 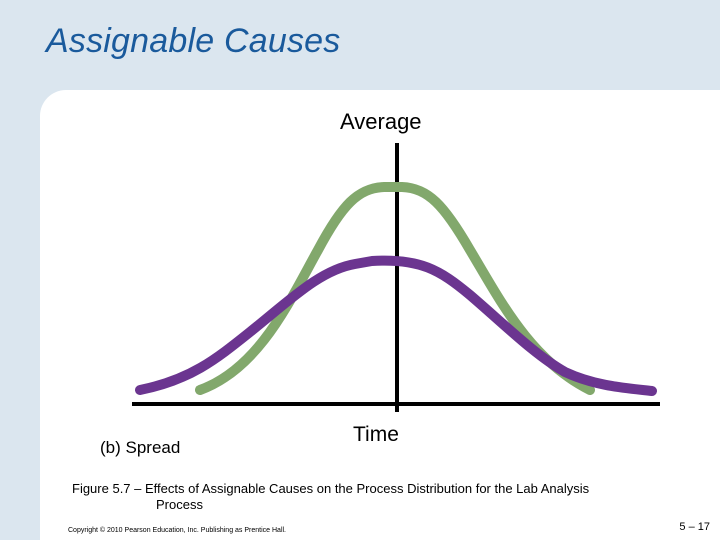 What do you see at coordinates (193, 41) in the screenshot?
I see `slide-title: Assignable Causes` at bounding box center [193, 41].